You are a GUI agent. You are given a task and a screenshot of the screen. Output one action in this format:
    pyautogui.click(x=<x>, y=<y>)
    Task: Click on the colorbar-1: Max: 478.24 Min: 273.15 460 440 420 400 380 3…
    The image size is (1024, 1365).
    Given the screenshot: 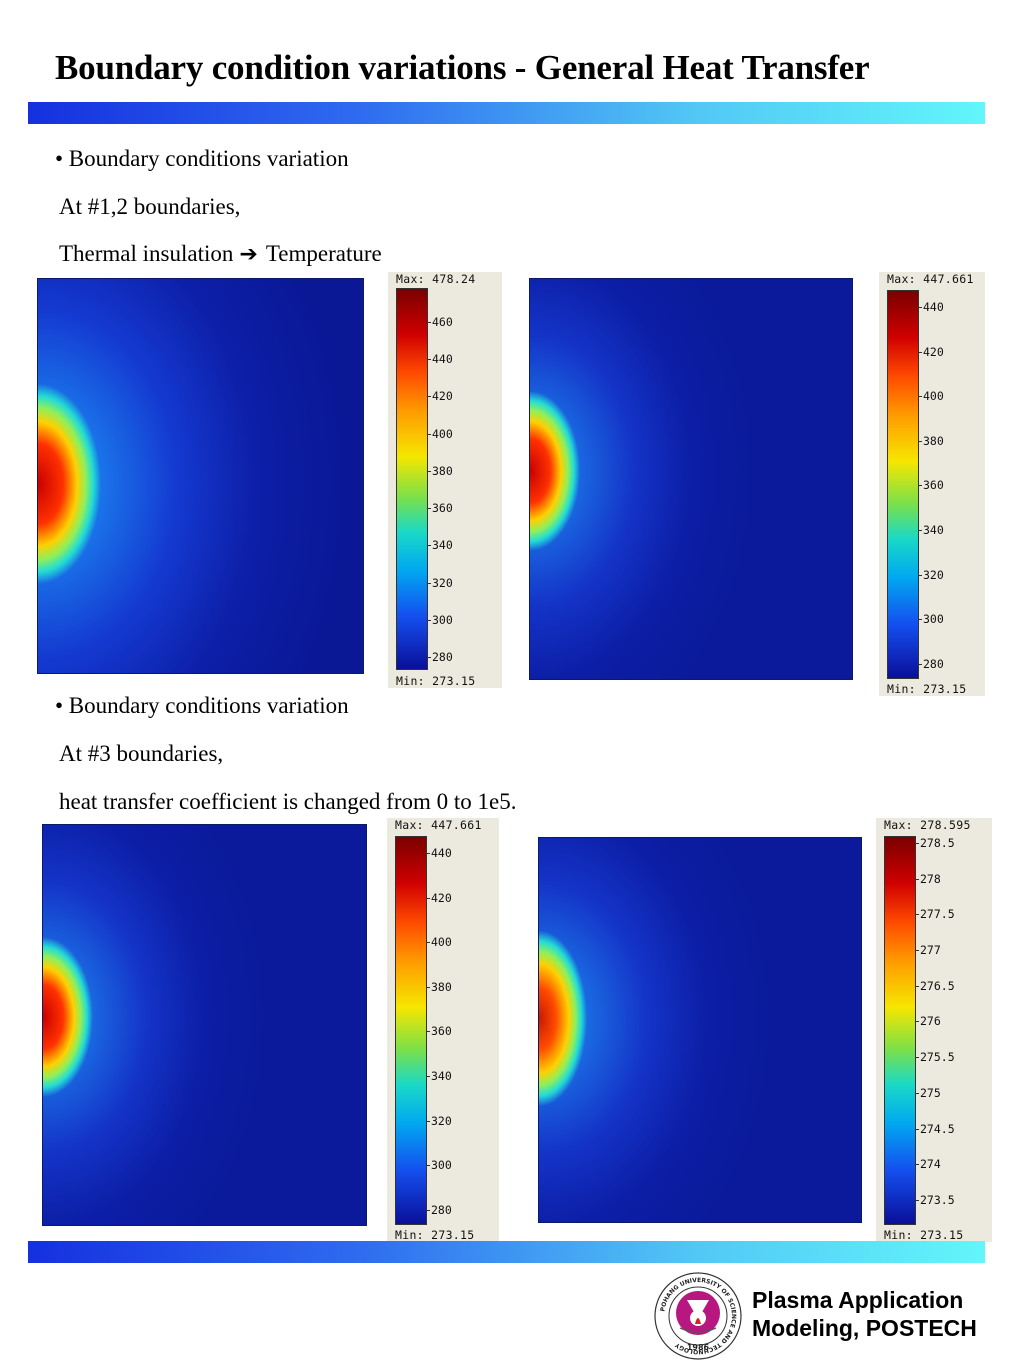 What is the action you would take?
    pyautogui.click(x=445, y=480)
    